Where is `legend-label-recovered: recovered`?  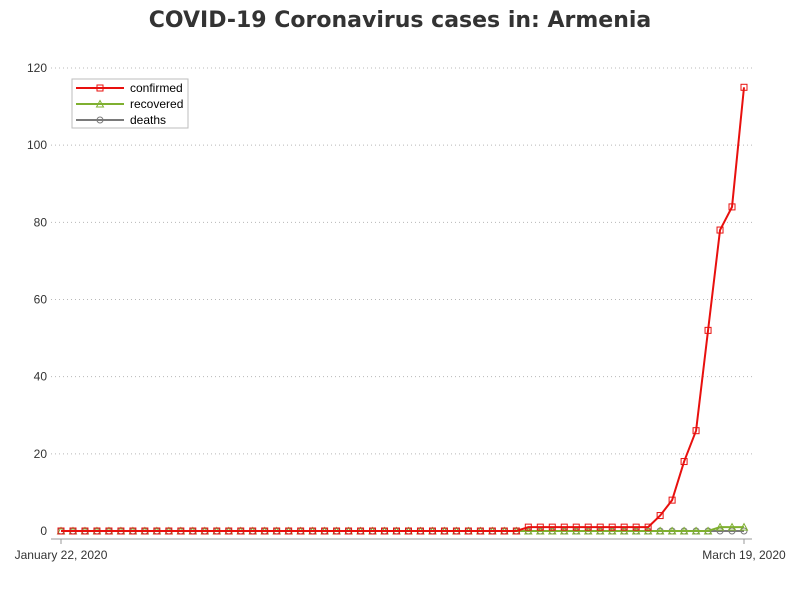 legend-label-recovered: recovered is located at coordinates (156, 104).